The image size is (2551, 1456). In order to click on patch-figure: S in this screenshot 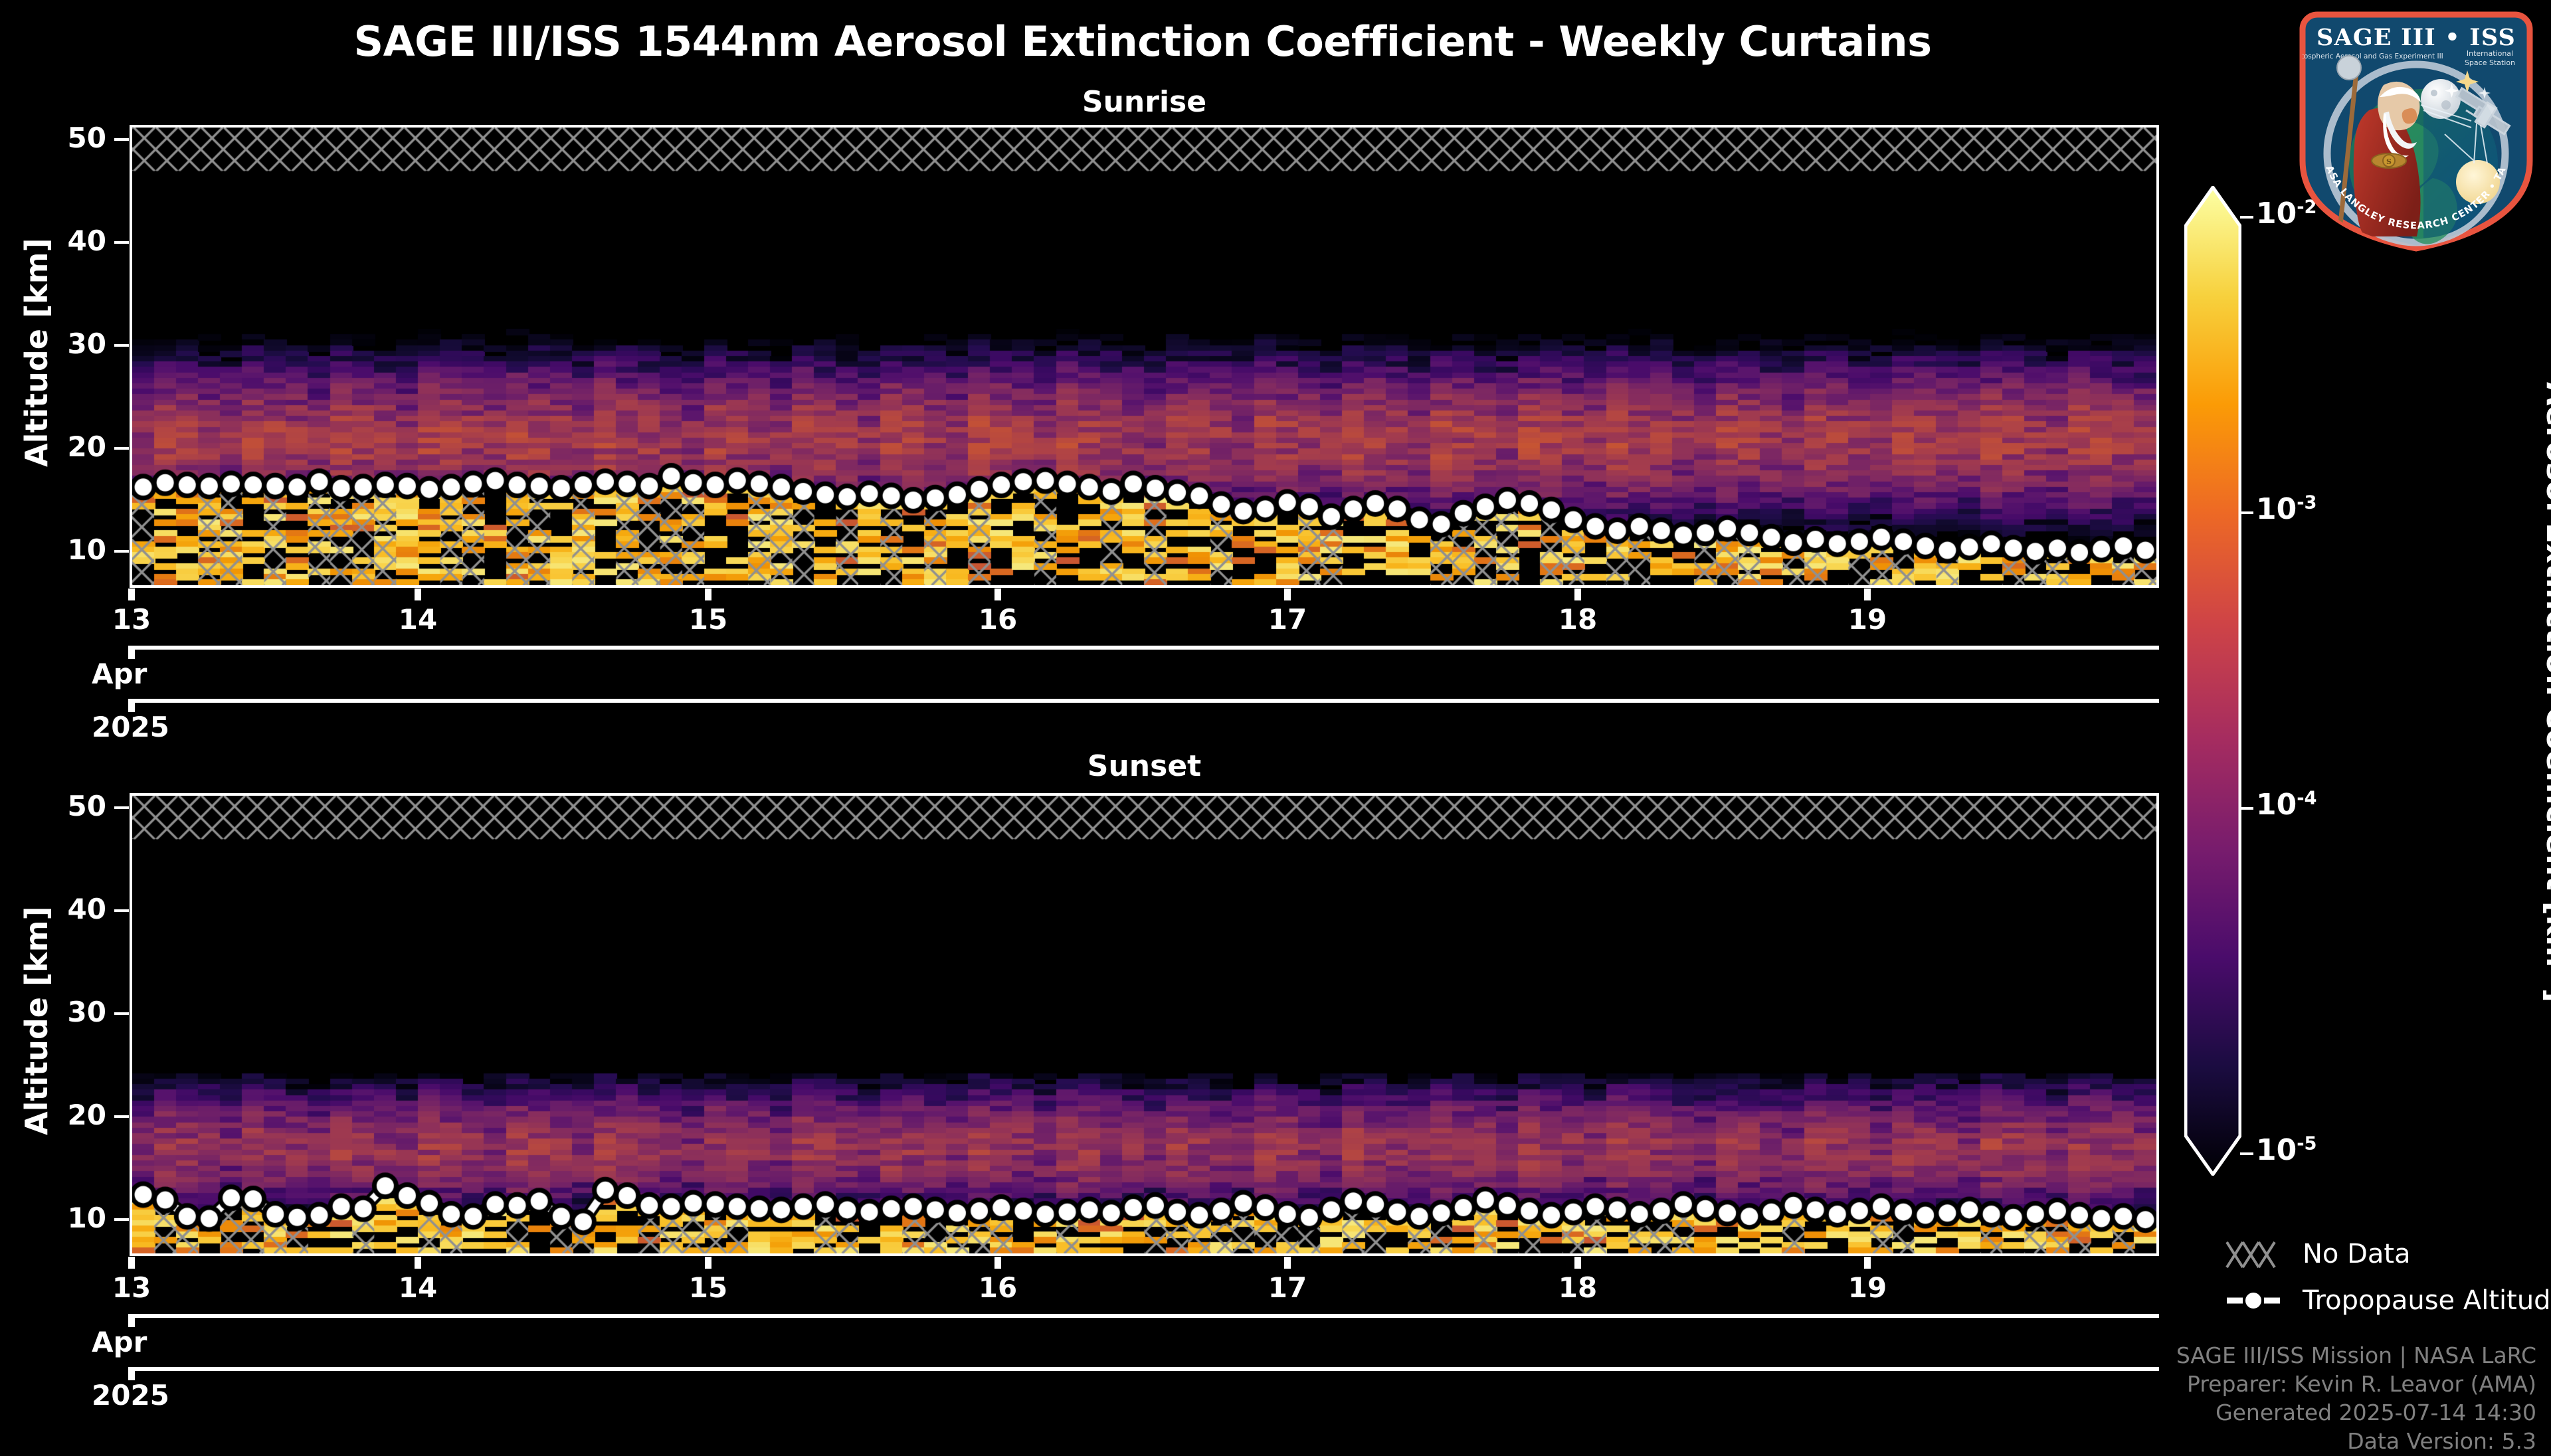, I will do `click(2378, 145)`.